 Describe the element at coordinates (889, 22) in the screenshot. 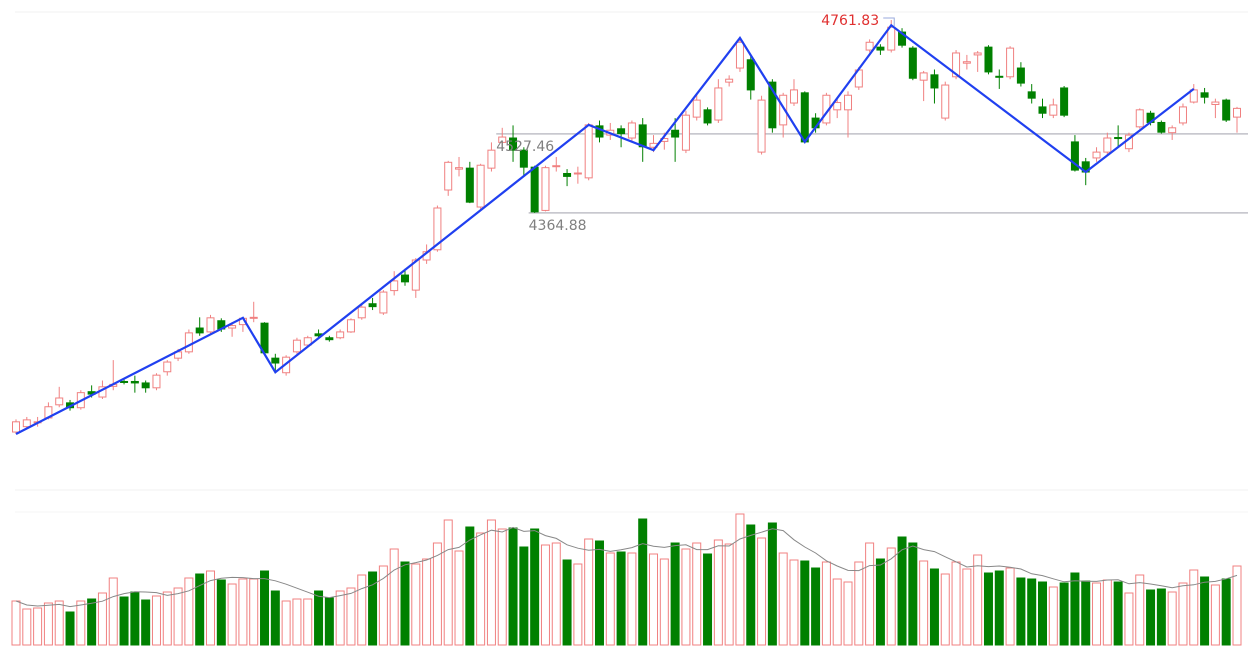

I see `high-pointer-line` at that location.